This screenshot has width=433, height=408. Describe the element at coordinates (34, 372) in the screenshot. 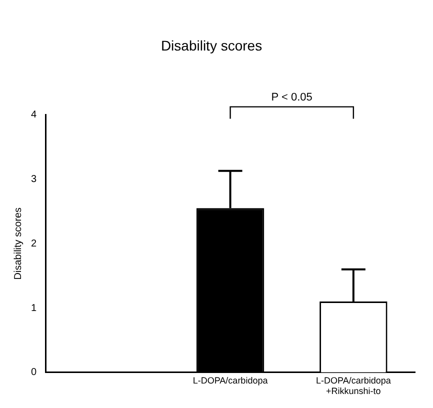

I see `y-tick-label: 0` at that location.